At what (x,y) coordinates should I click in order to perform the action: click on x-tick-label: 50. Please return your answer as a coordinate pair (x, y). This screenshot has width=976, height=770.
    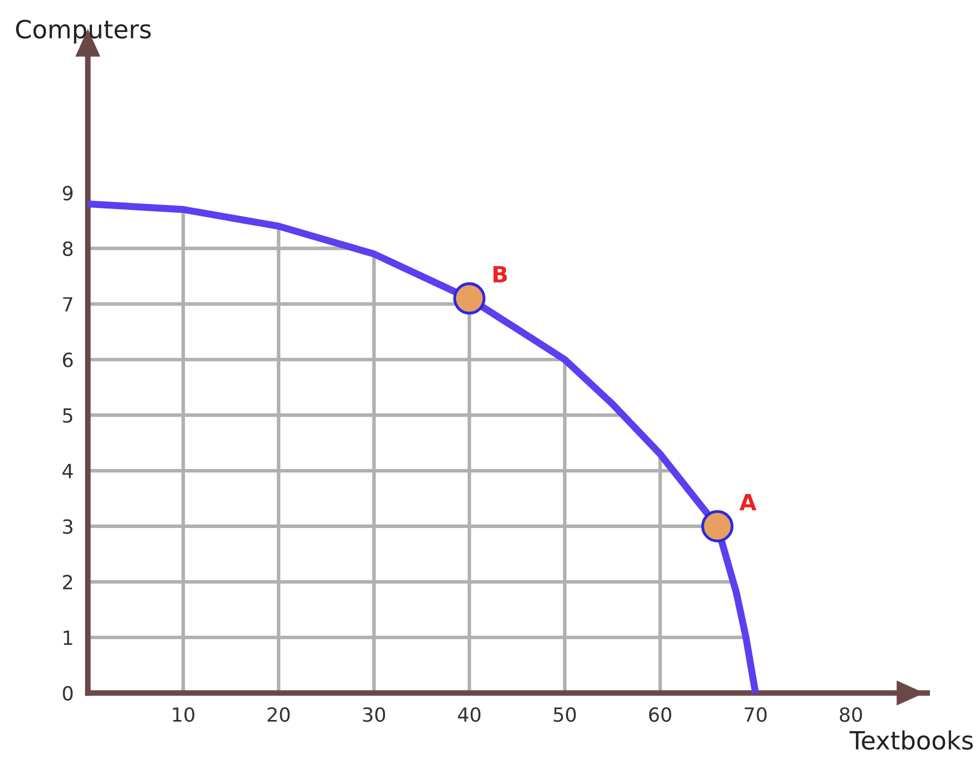
    Looking at the image, I should click on (565, 714).